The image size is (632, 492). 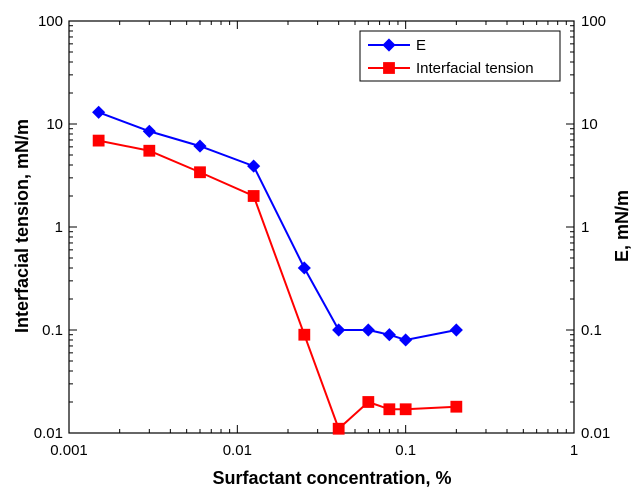 What do you see at coordinates (50, 21) in the screenshot?
I see `y-tick-label-left: 100` at bounding box center [50, 21].